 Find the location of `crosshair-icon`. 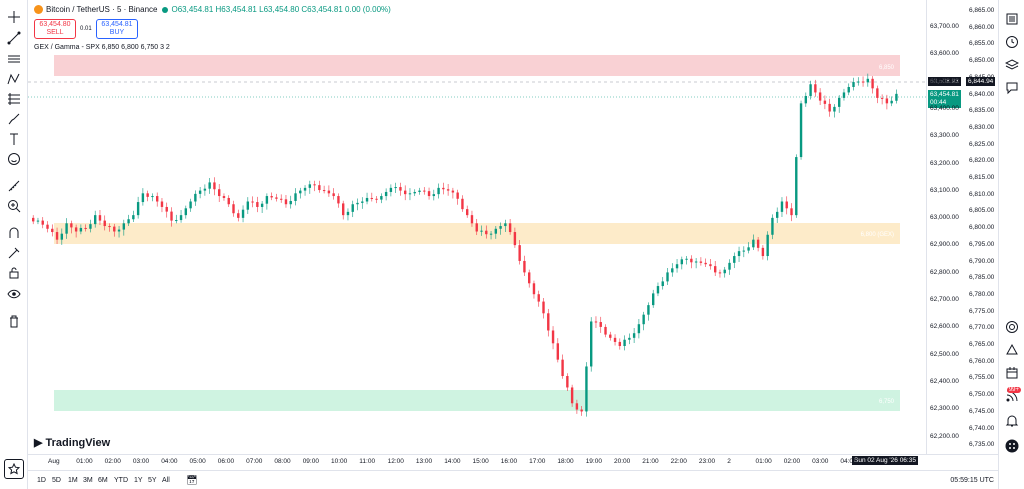

crosshair-icon is located at coordinates (14, 17).